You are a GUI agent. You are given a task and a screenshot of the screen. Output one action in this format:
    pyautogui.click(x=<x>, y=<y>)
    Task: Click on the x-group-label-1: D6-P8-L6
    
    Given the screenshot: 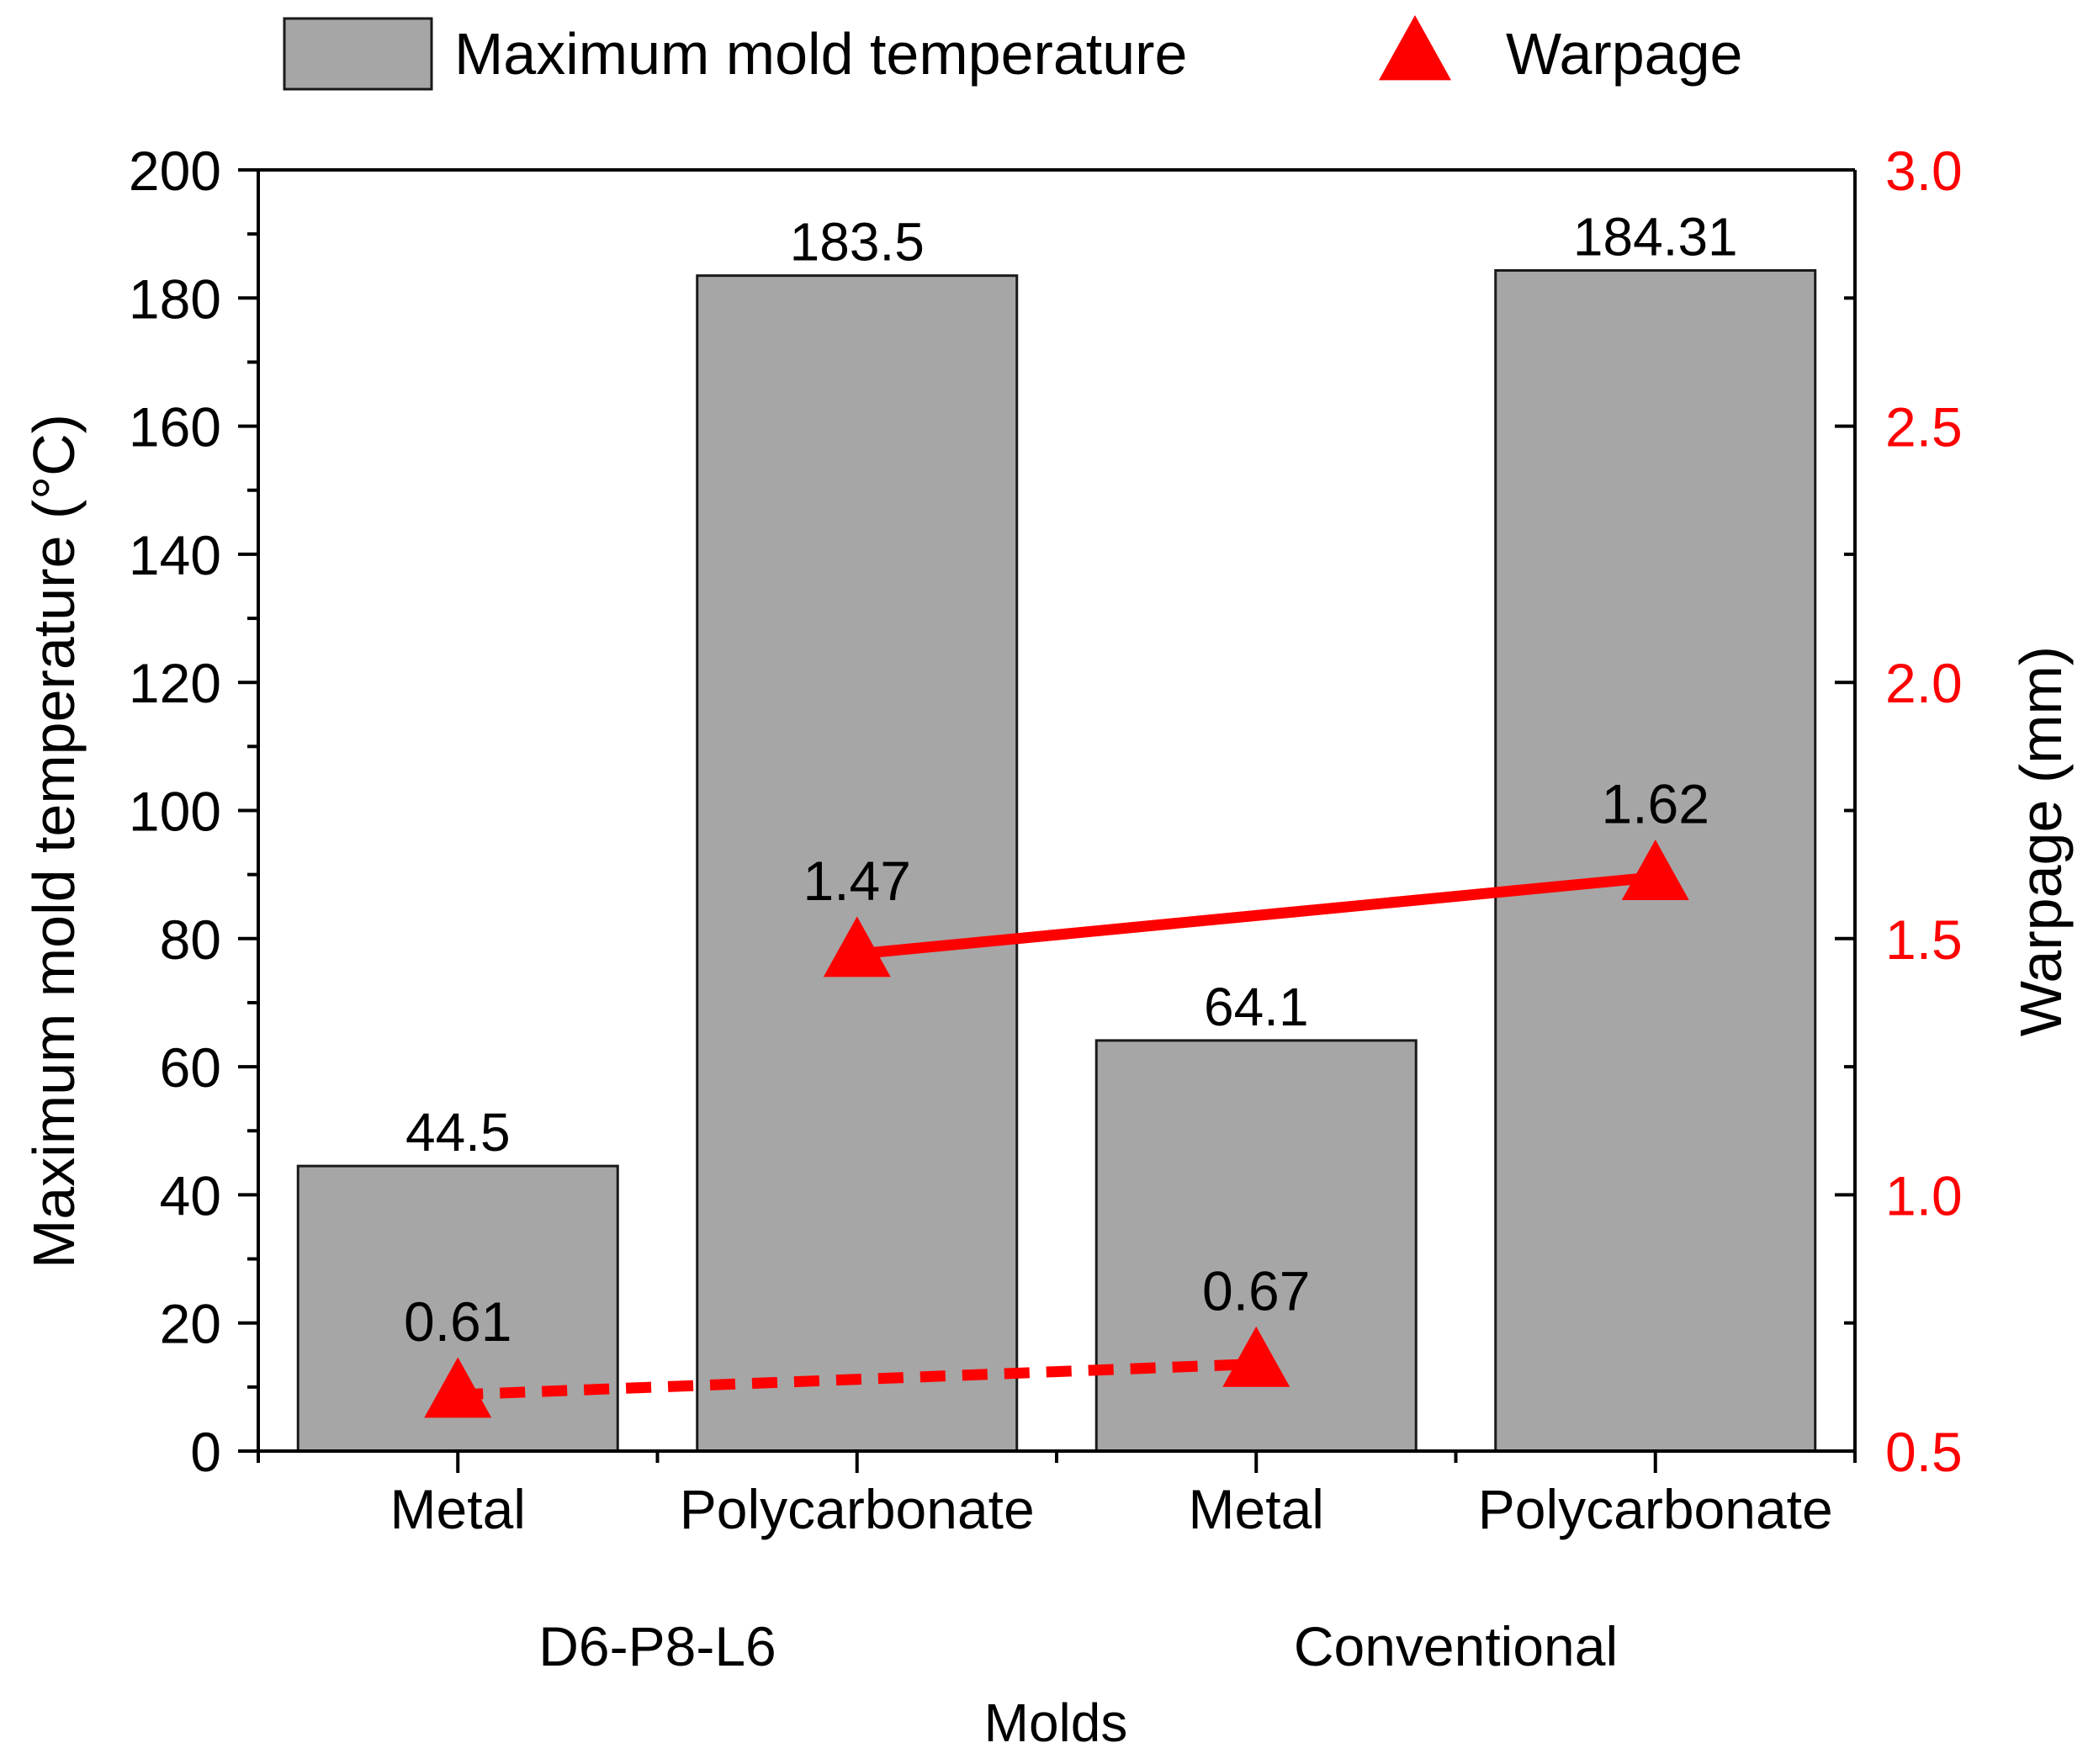 What is the action you would take?
    pyautogui.click(x=657, y=1646)
    